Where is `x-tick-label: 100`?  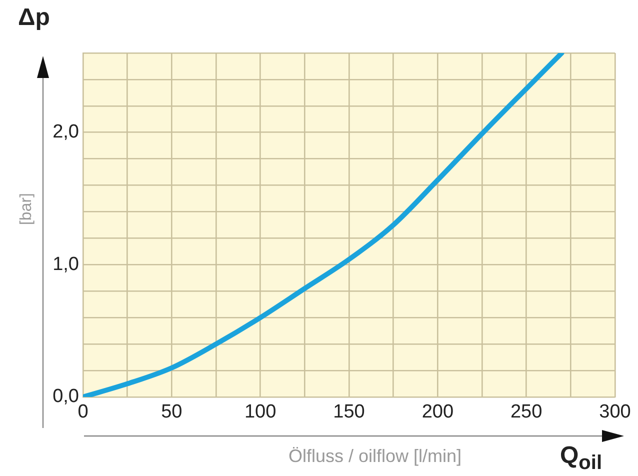 x-tick-label: 100 is located at coordinates (260, 412).